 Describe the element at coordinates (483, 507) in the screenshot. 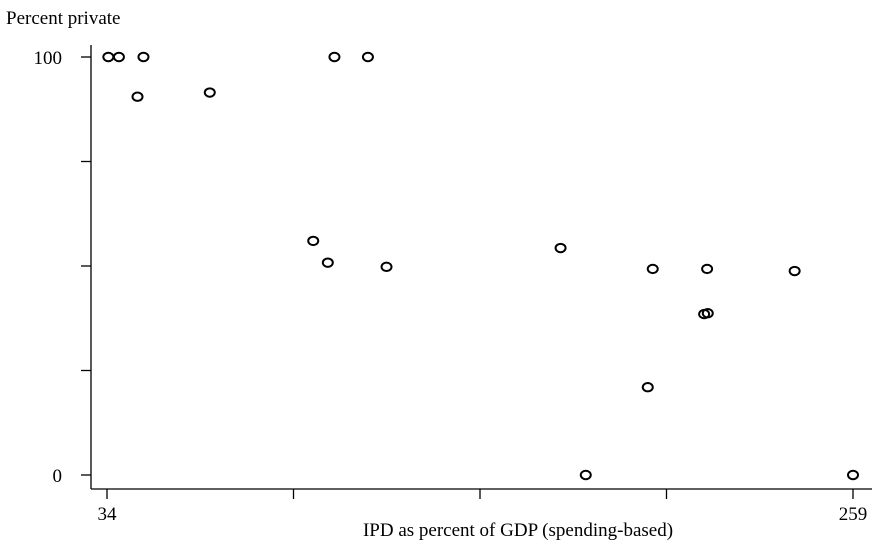

I see `x-axis-ticks: 34 259` at that location.